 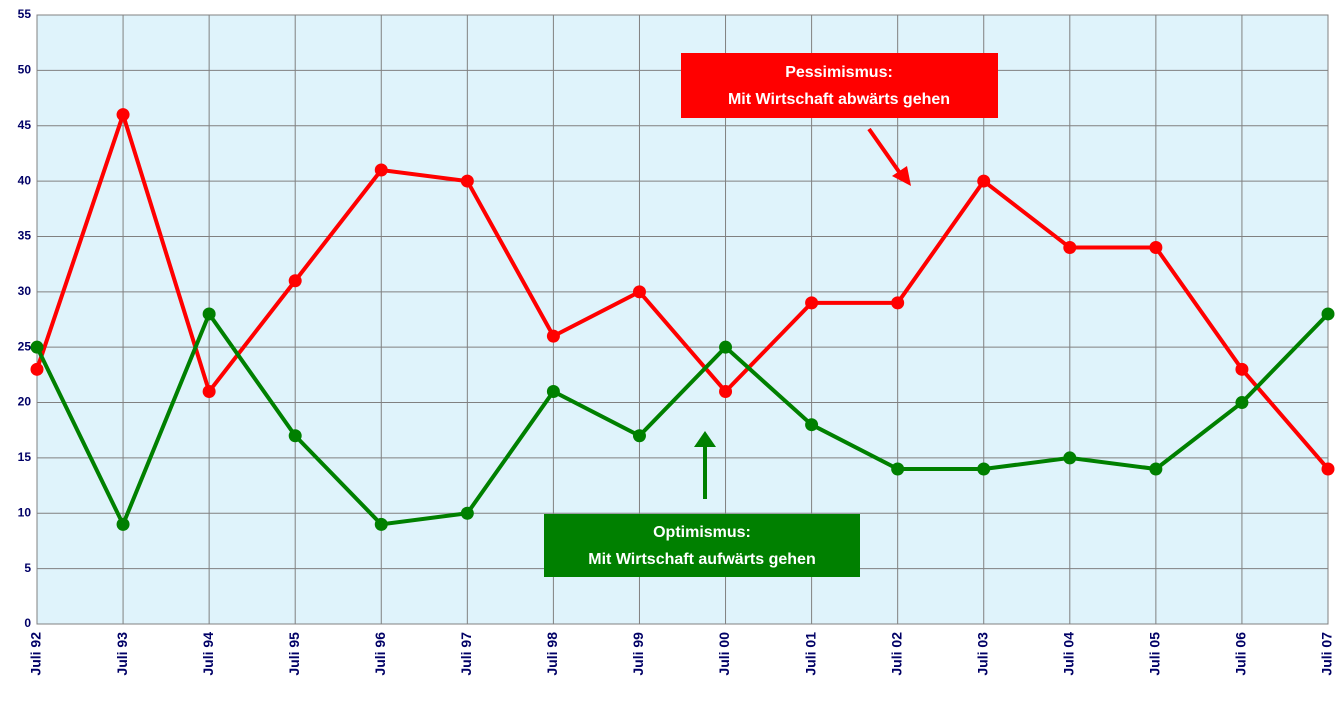 I want to click on y-tick-label: 0, so click(x=27, y=623).